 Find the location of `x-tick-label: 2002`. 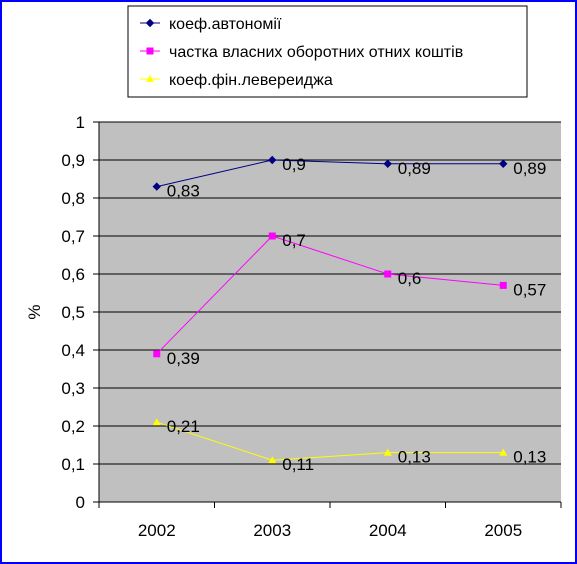

x-tick-label: 2002 is located at coordinates (157, 530).